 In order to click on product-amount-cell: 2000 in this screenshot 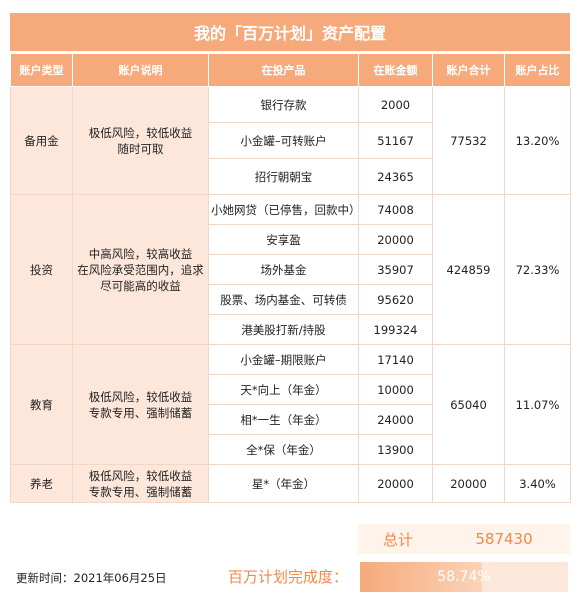, I will do `click(395, 104)`.